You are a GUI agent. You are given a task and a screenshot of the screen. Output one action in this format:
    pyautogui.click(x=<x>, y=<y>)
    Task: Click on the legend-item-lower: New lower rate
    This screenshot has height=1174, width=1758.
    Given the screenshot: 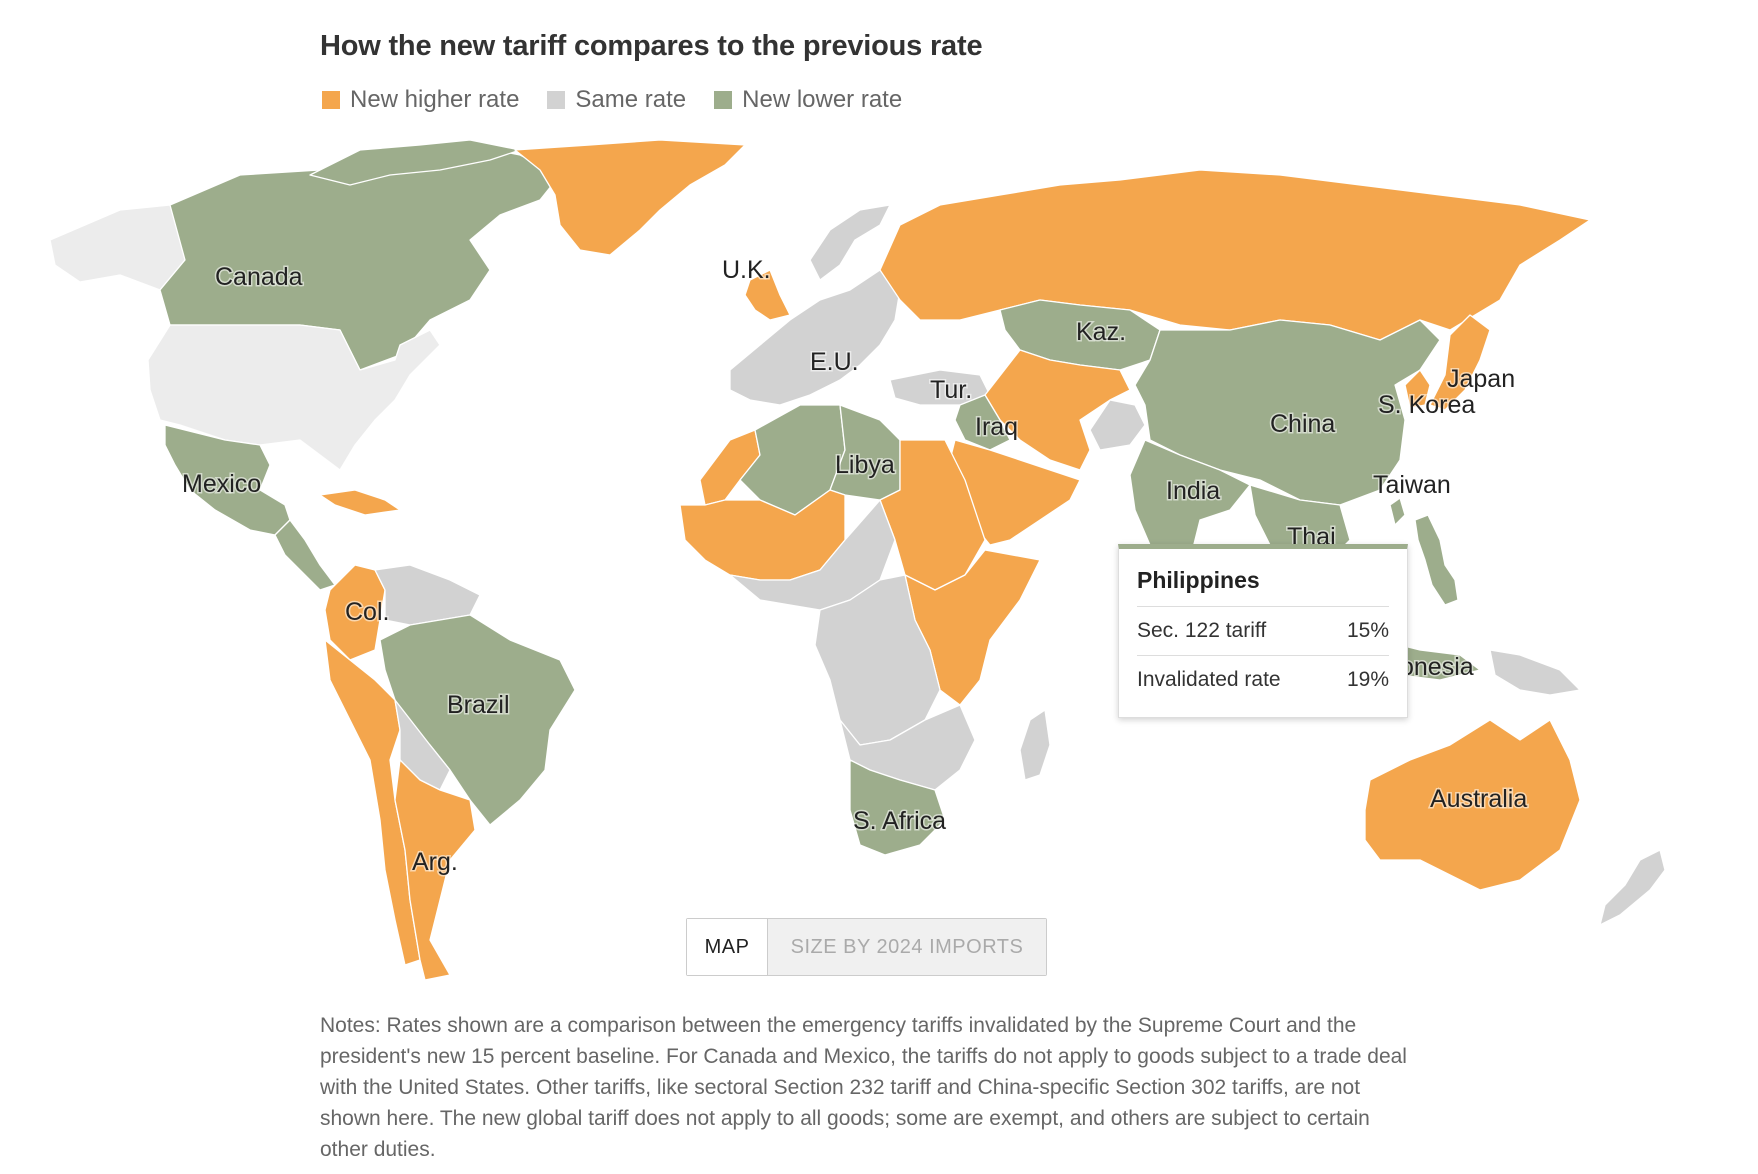 What is the action you would take?
    pyautogui.click(x=808, y=100)
    